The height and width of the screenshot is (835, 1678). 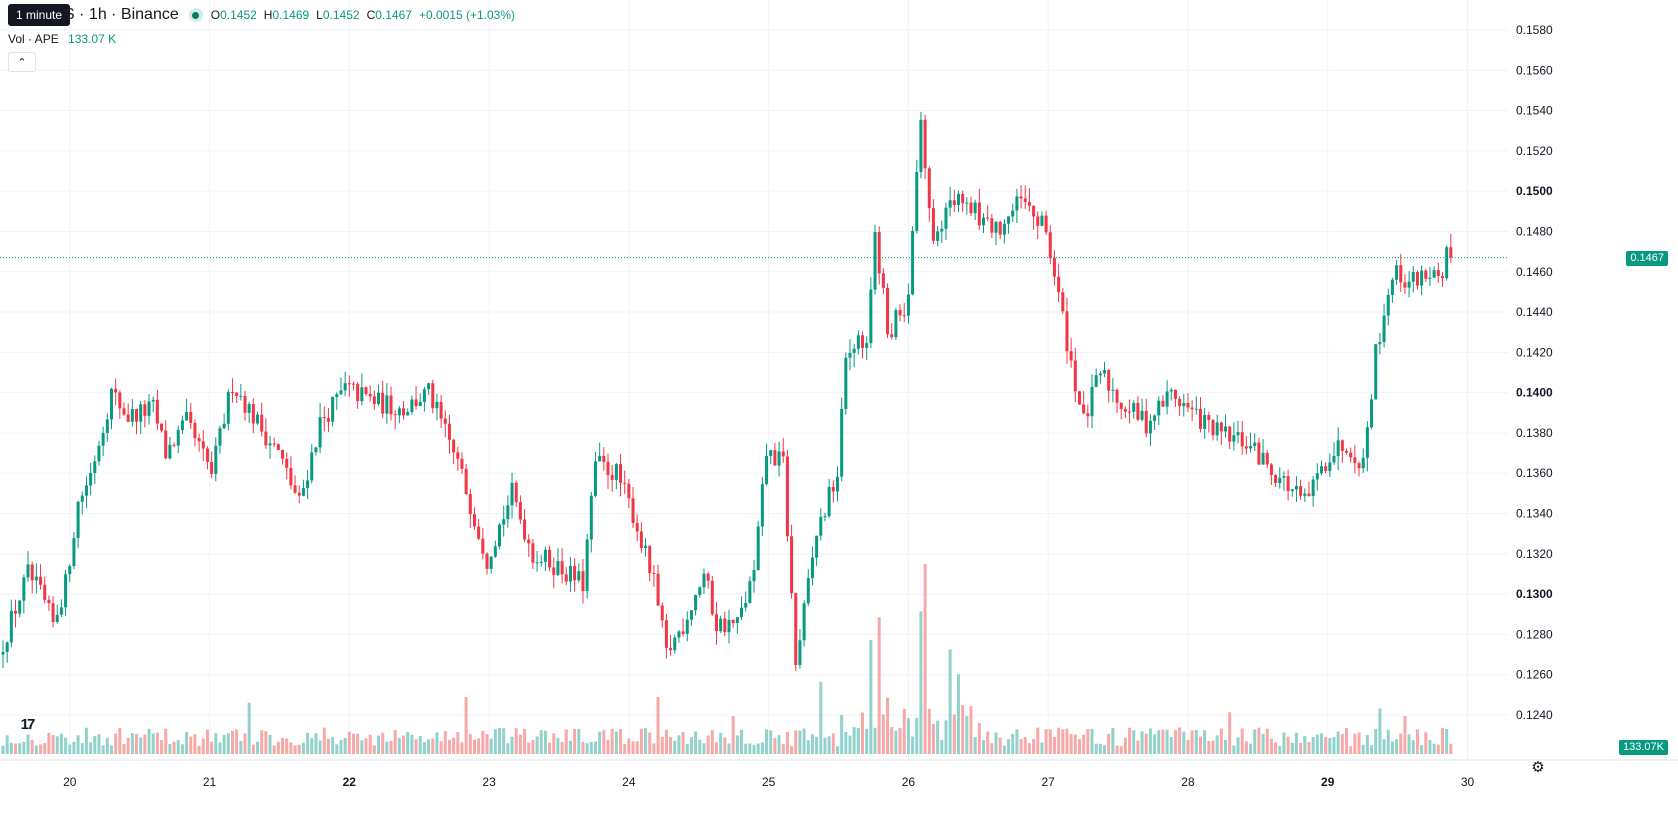 What do you see at coordinates (1647, 258) in the screenshot?
I see `current-price-label: 0.1467` at bounding box center [1647, 258].